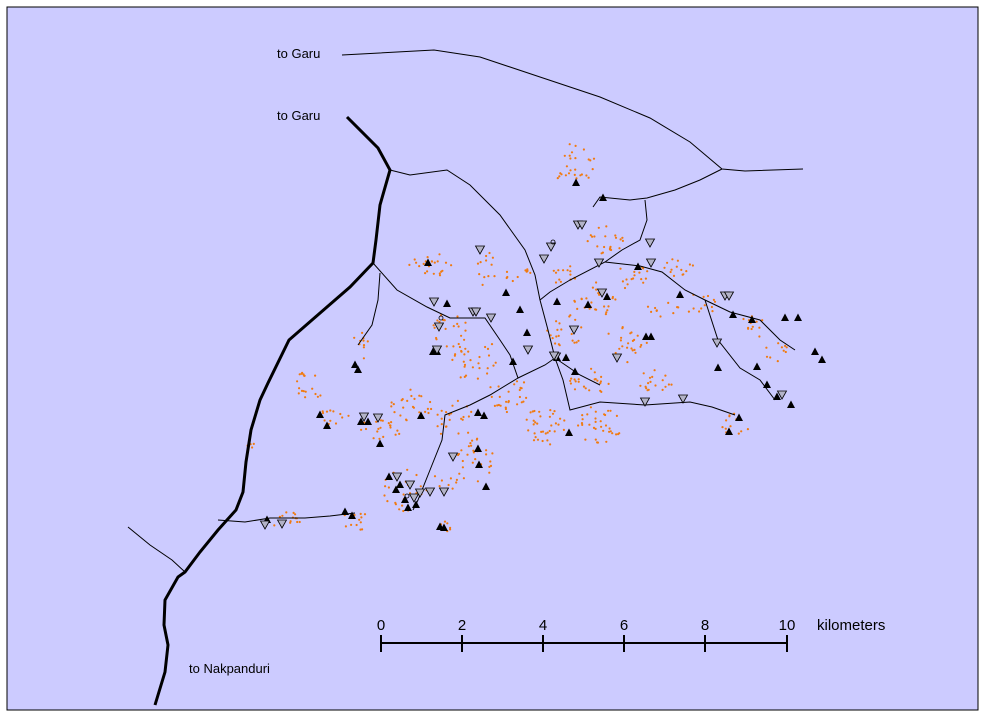 This screenshot has height=715, width=984. I want to click on scale-unit-label: kilometers, so click(851, 625).